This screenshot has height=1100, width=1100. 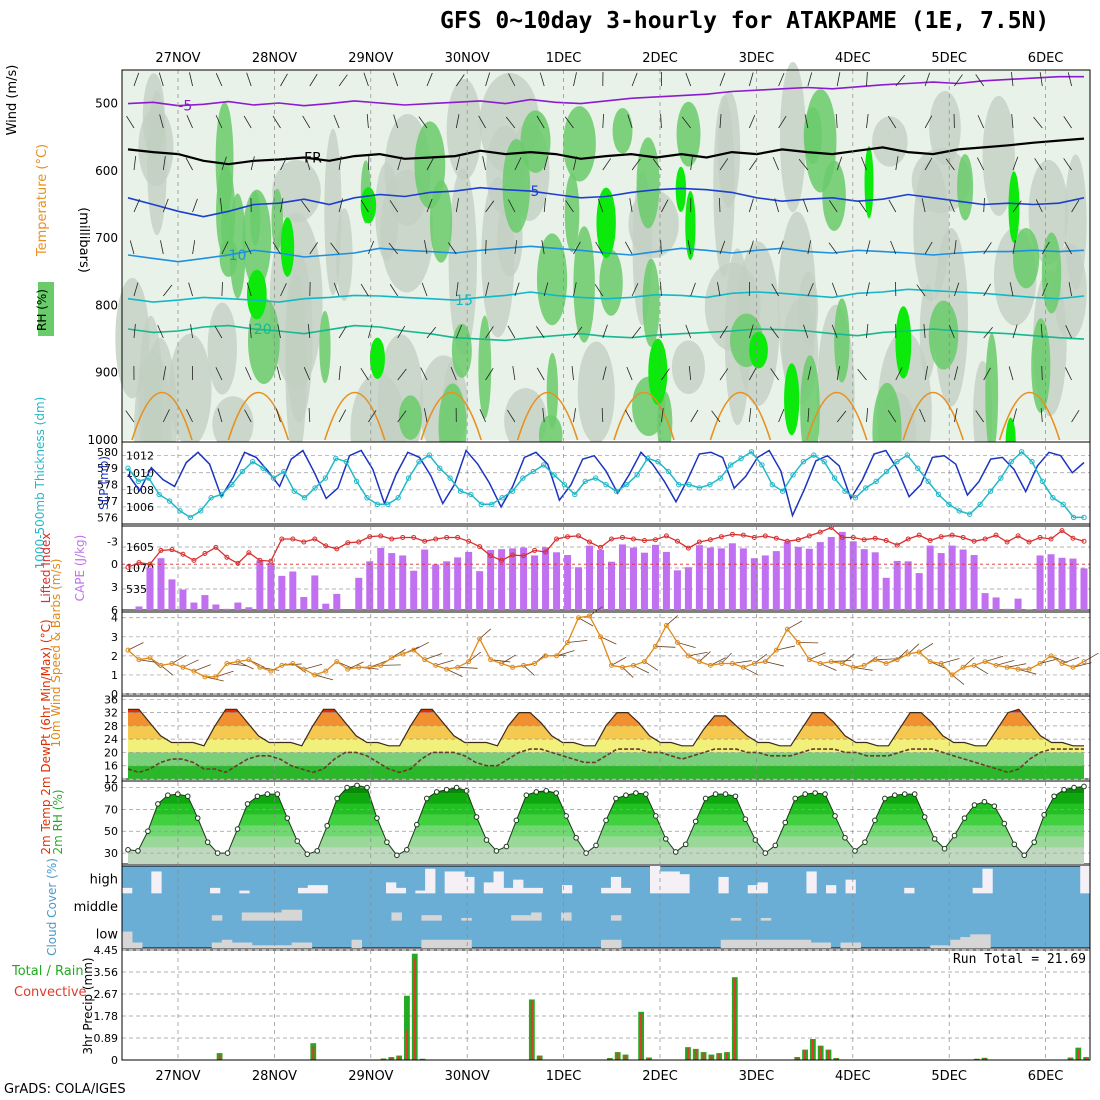 I want to click on day-label-top: 29NOV, so click(x=370, y=58).